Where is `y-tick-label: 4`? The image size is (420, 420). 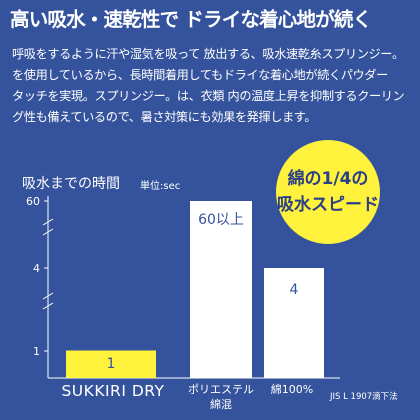
y-tick-label: 4 is located at coordinates (36, 268).